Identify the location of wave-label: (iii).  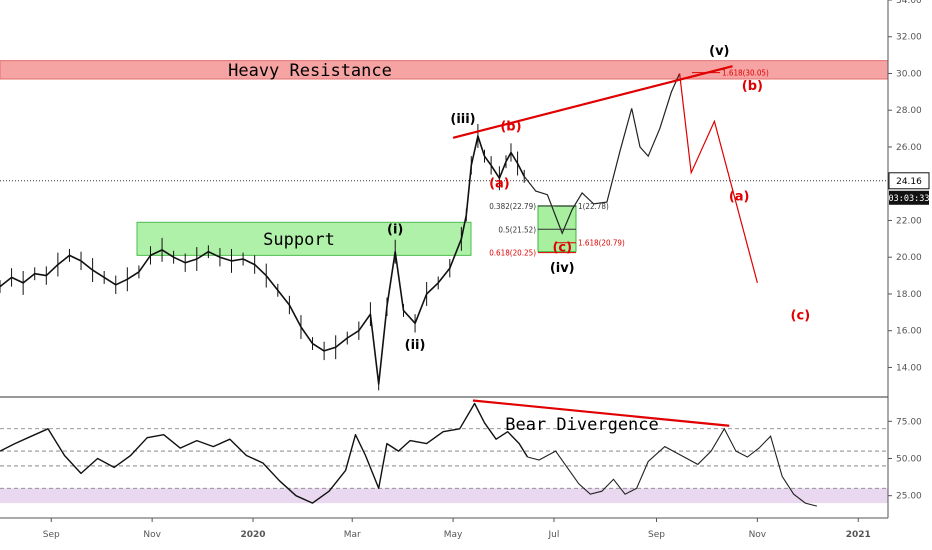
(462, 119).